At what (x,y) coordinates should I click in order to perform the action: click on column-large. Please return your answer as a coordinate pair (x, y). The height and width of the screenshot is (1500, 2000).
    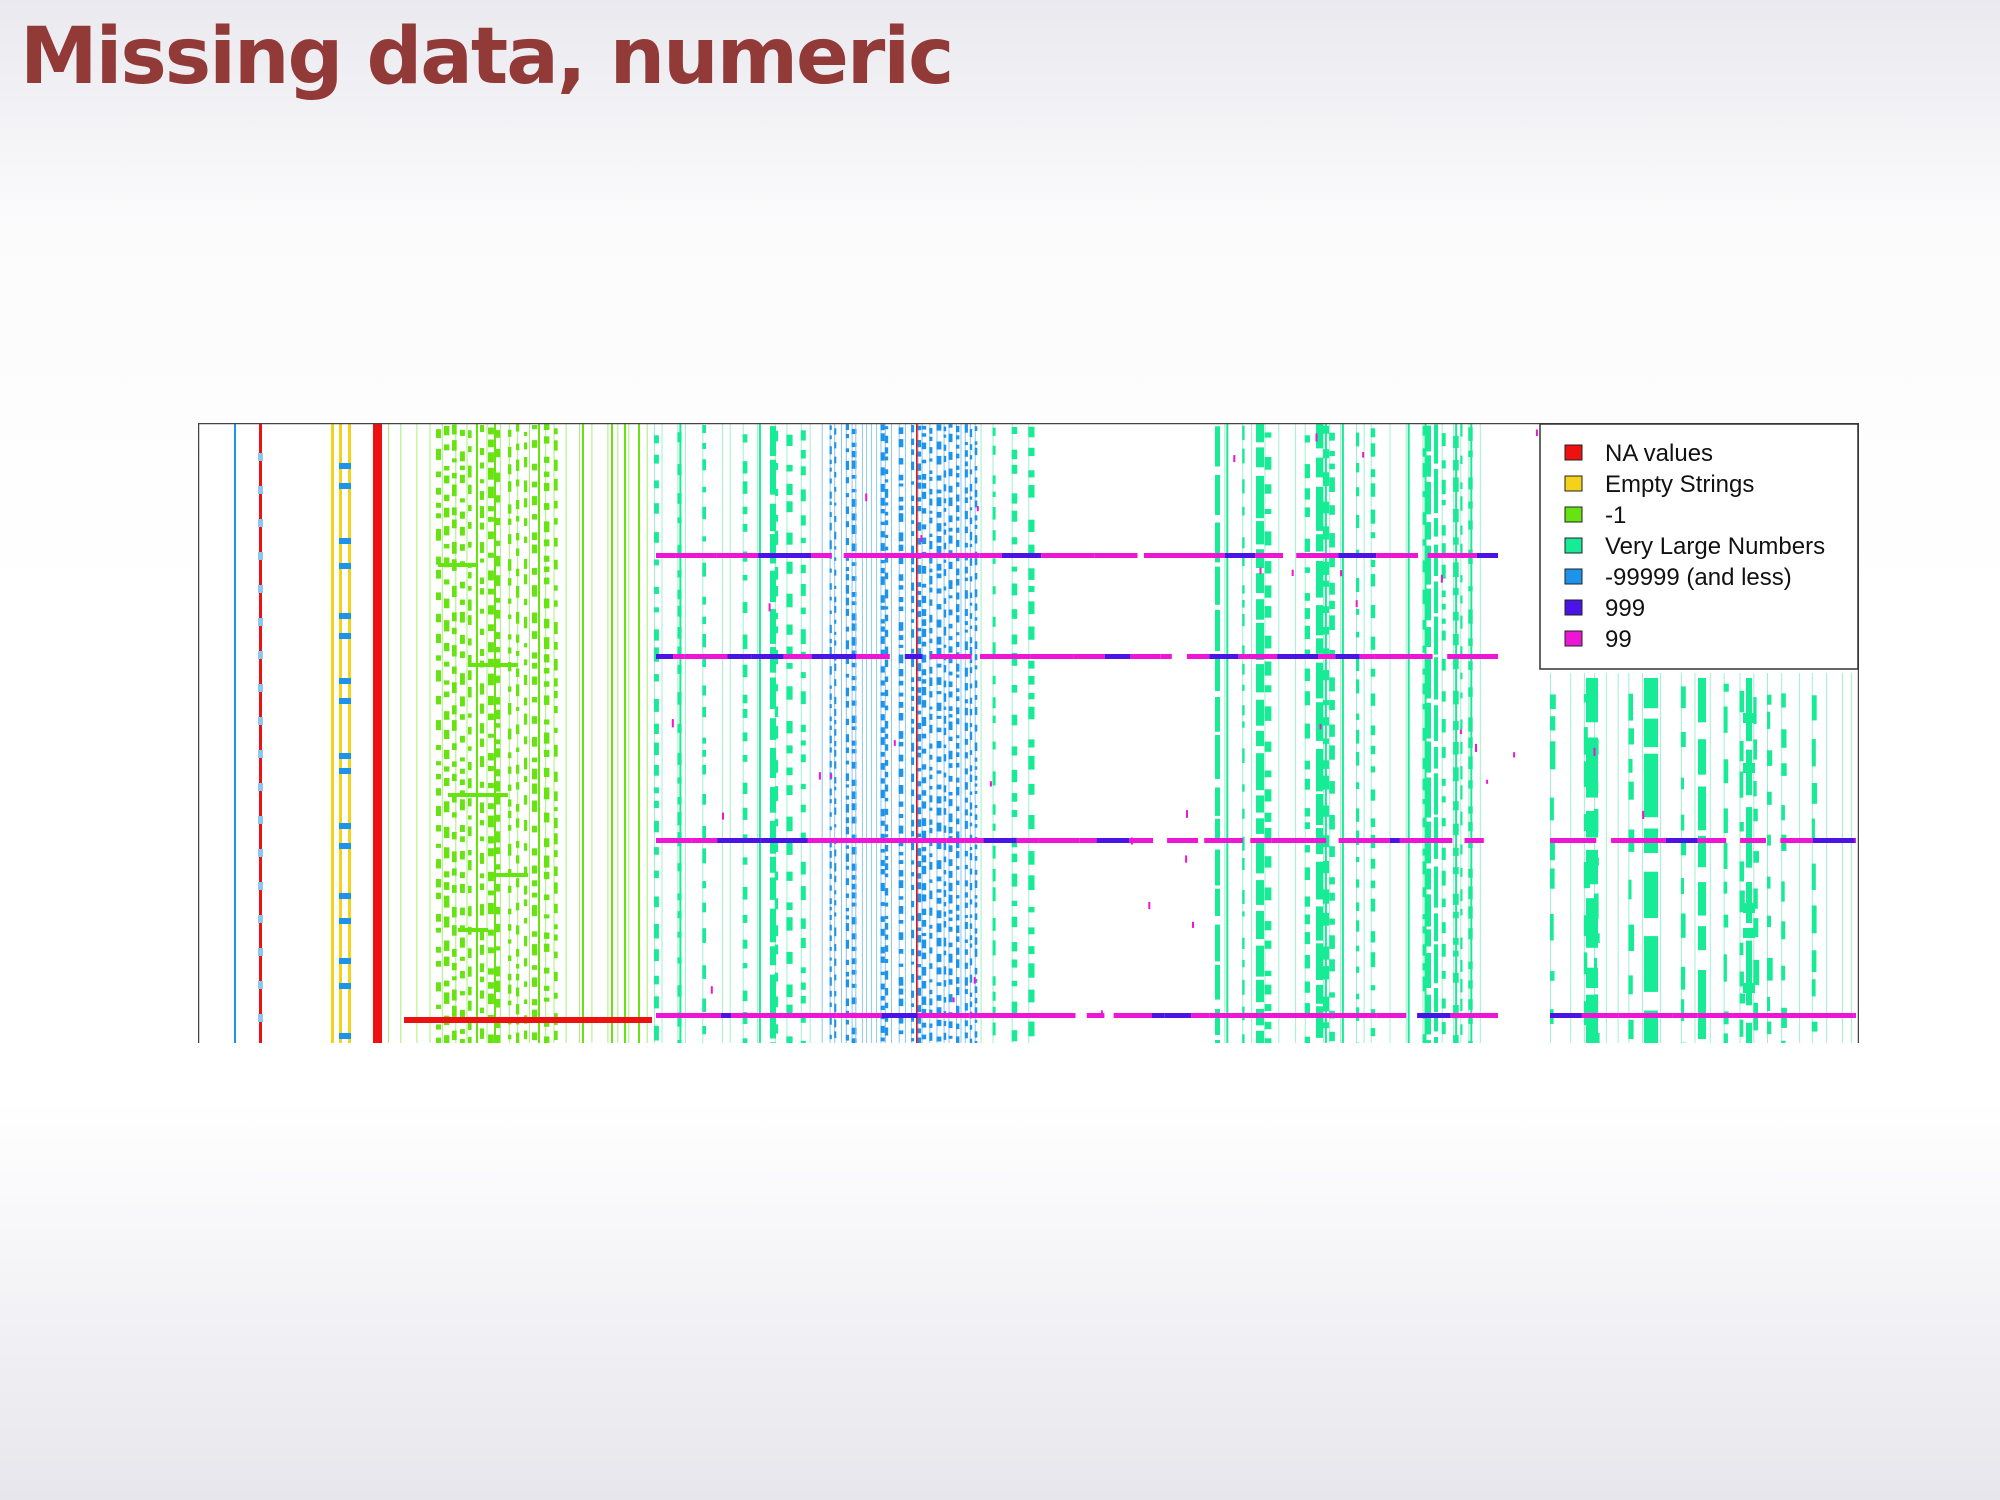
    Looking at the image, I should click on (1227, 733).